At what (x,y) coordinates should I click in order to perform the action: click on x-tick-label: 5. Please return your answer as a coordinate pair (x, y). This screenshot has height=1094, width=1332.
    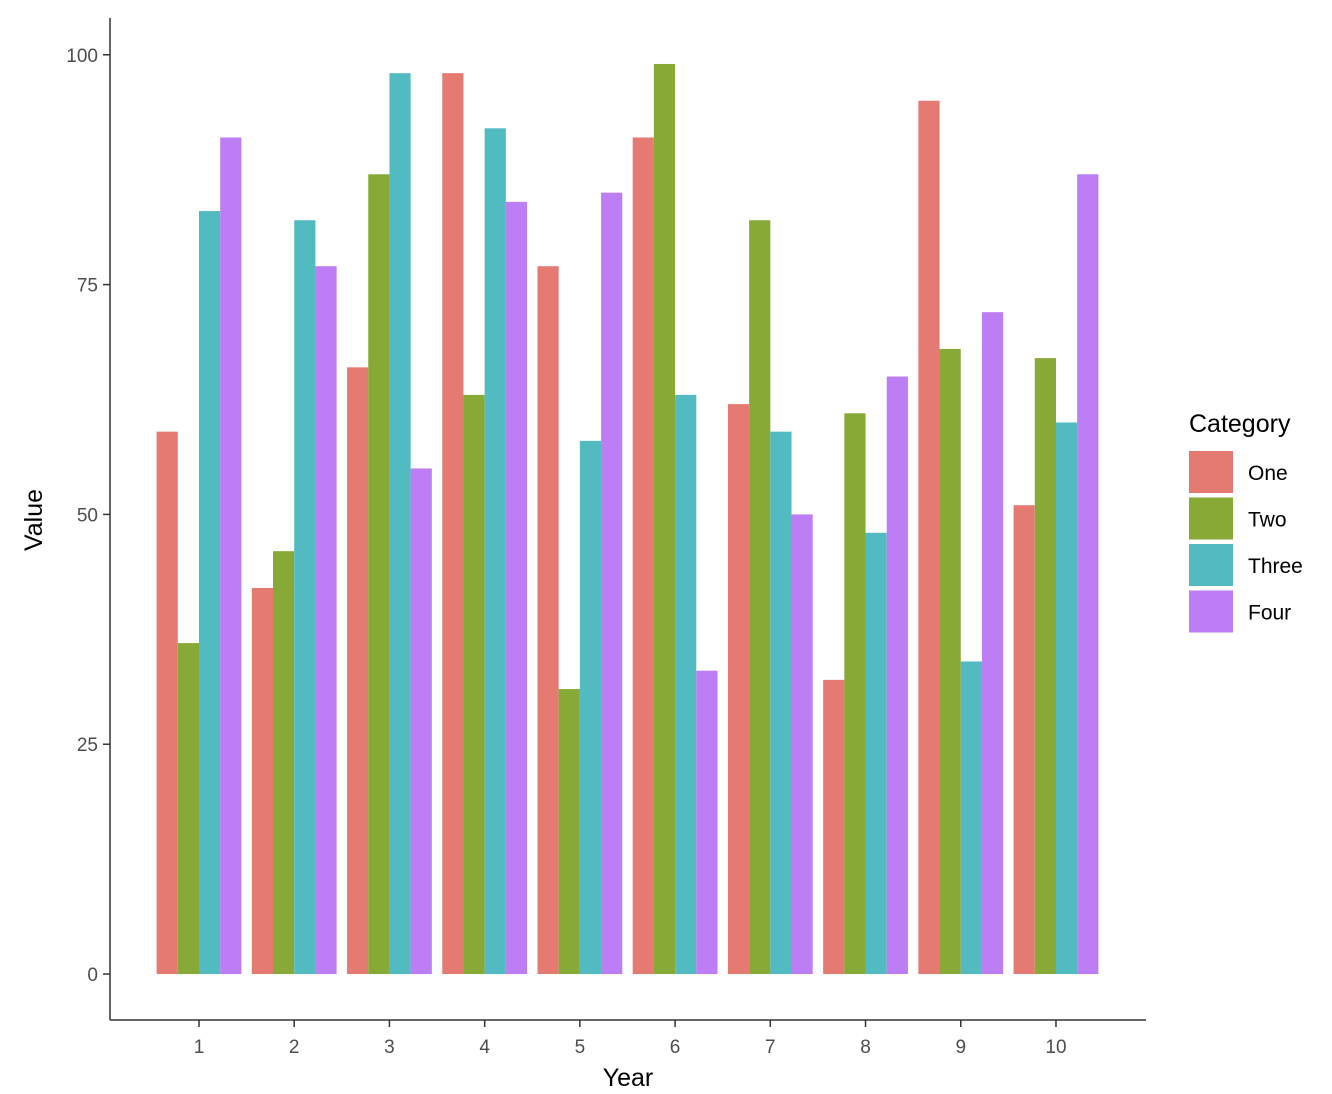
    Looking at the image, I should click on (580, 1047).